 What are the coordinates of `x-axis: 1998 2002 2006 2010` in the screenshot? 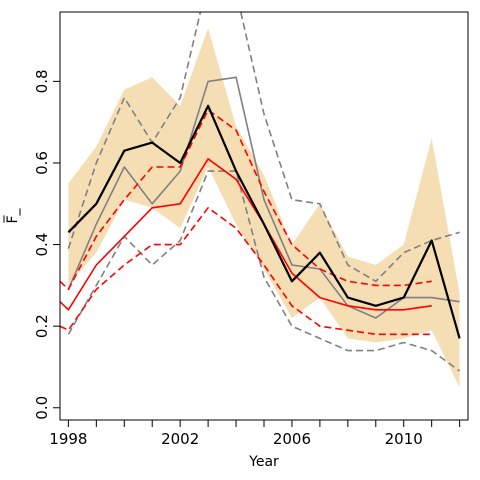 It's located at (255, 434).